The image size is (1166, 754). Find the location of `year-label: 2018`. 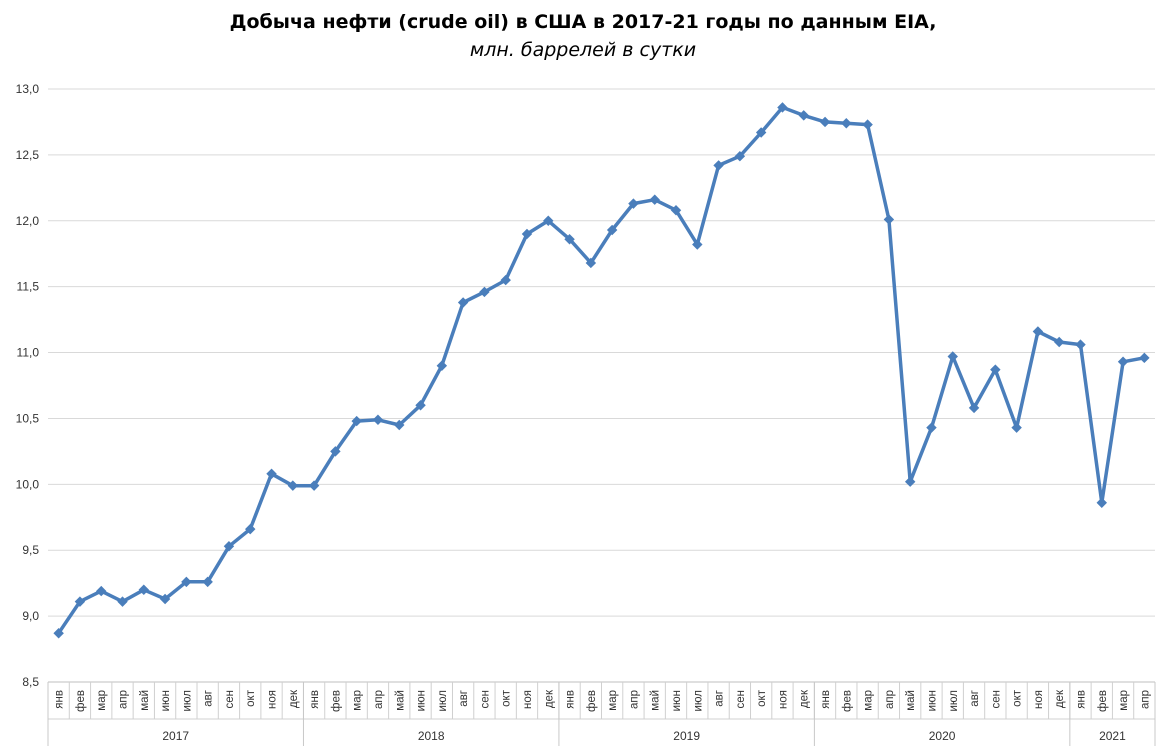

year-label: 2018 is located at coordinates (431, 736).